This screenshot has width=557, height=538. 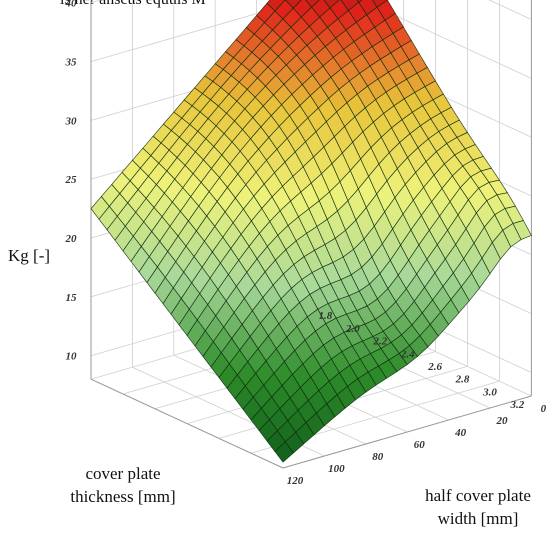 I want to click on z-tick-label: 35, so click(x=71, y=63).